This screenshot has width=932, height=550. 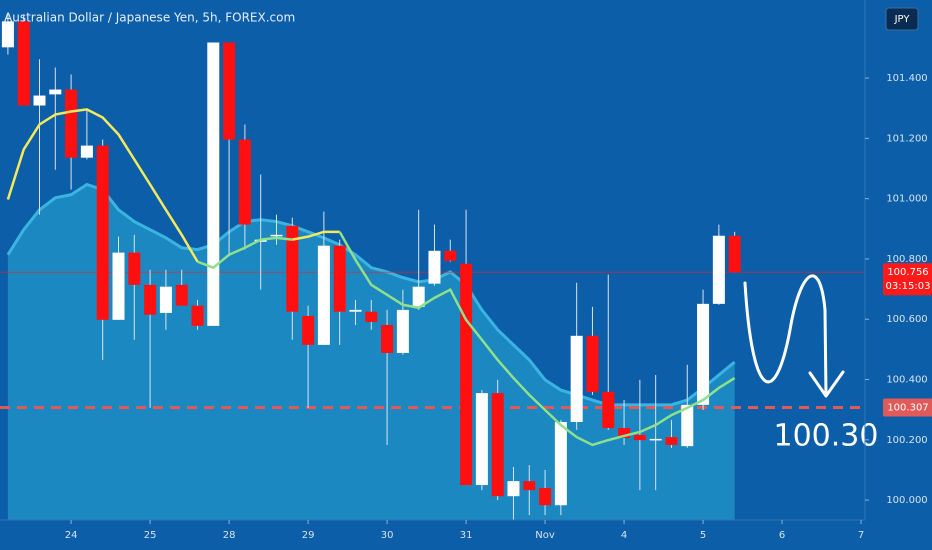 I want to click on y-tick-label: 101.000, so click(x=906, y=199).